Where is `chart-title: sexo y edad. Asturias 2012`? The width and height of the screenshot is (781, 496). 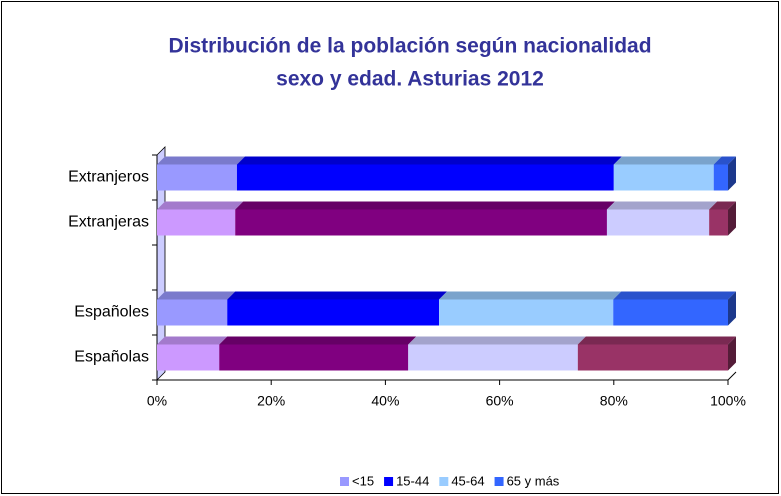 chart-title: sexo y edad. Asturias 2012 is located at coordinates (410, 79).